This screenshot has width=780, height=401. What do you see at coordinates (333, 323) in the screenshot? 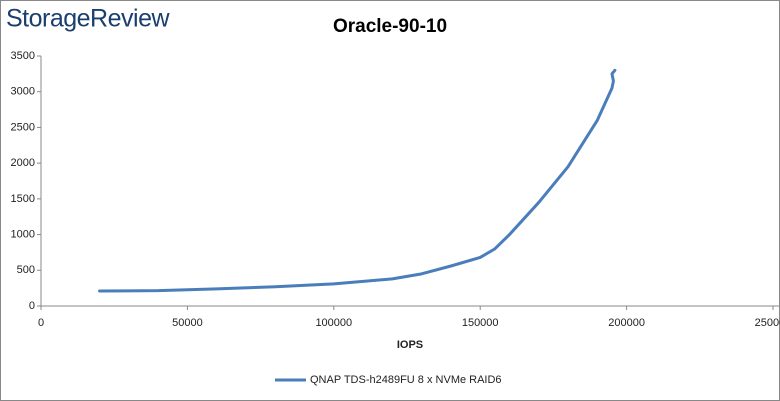
I see `x-tick-label: 100000` at bounding box center [333, 323].